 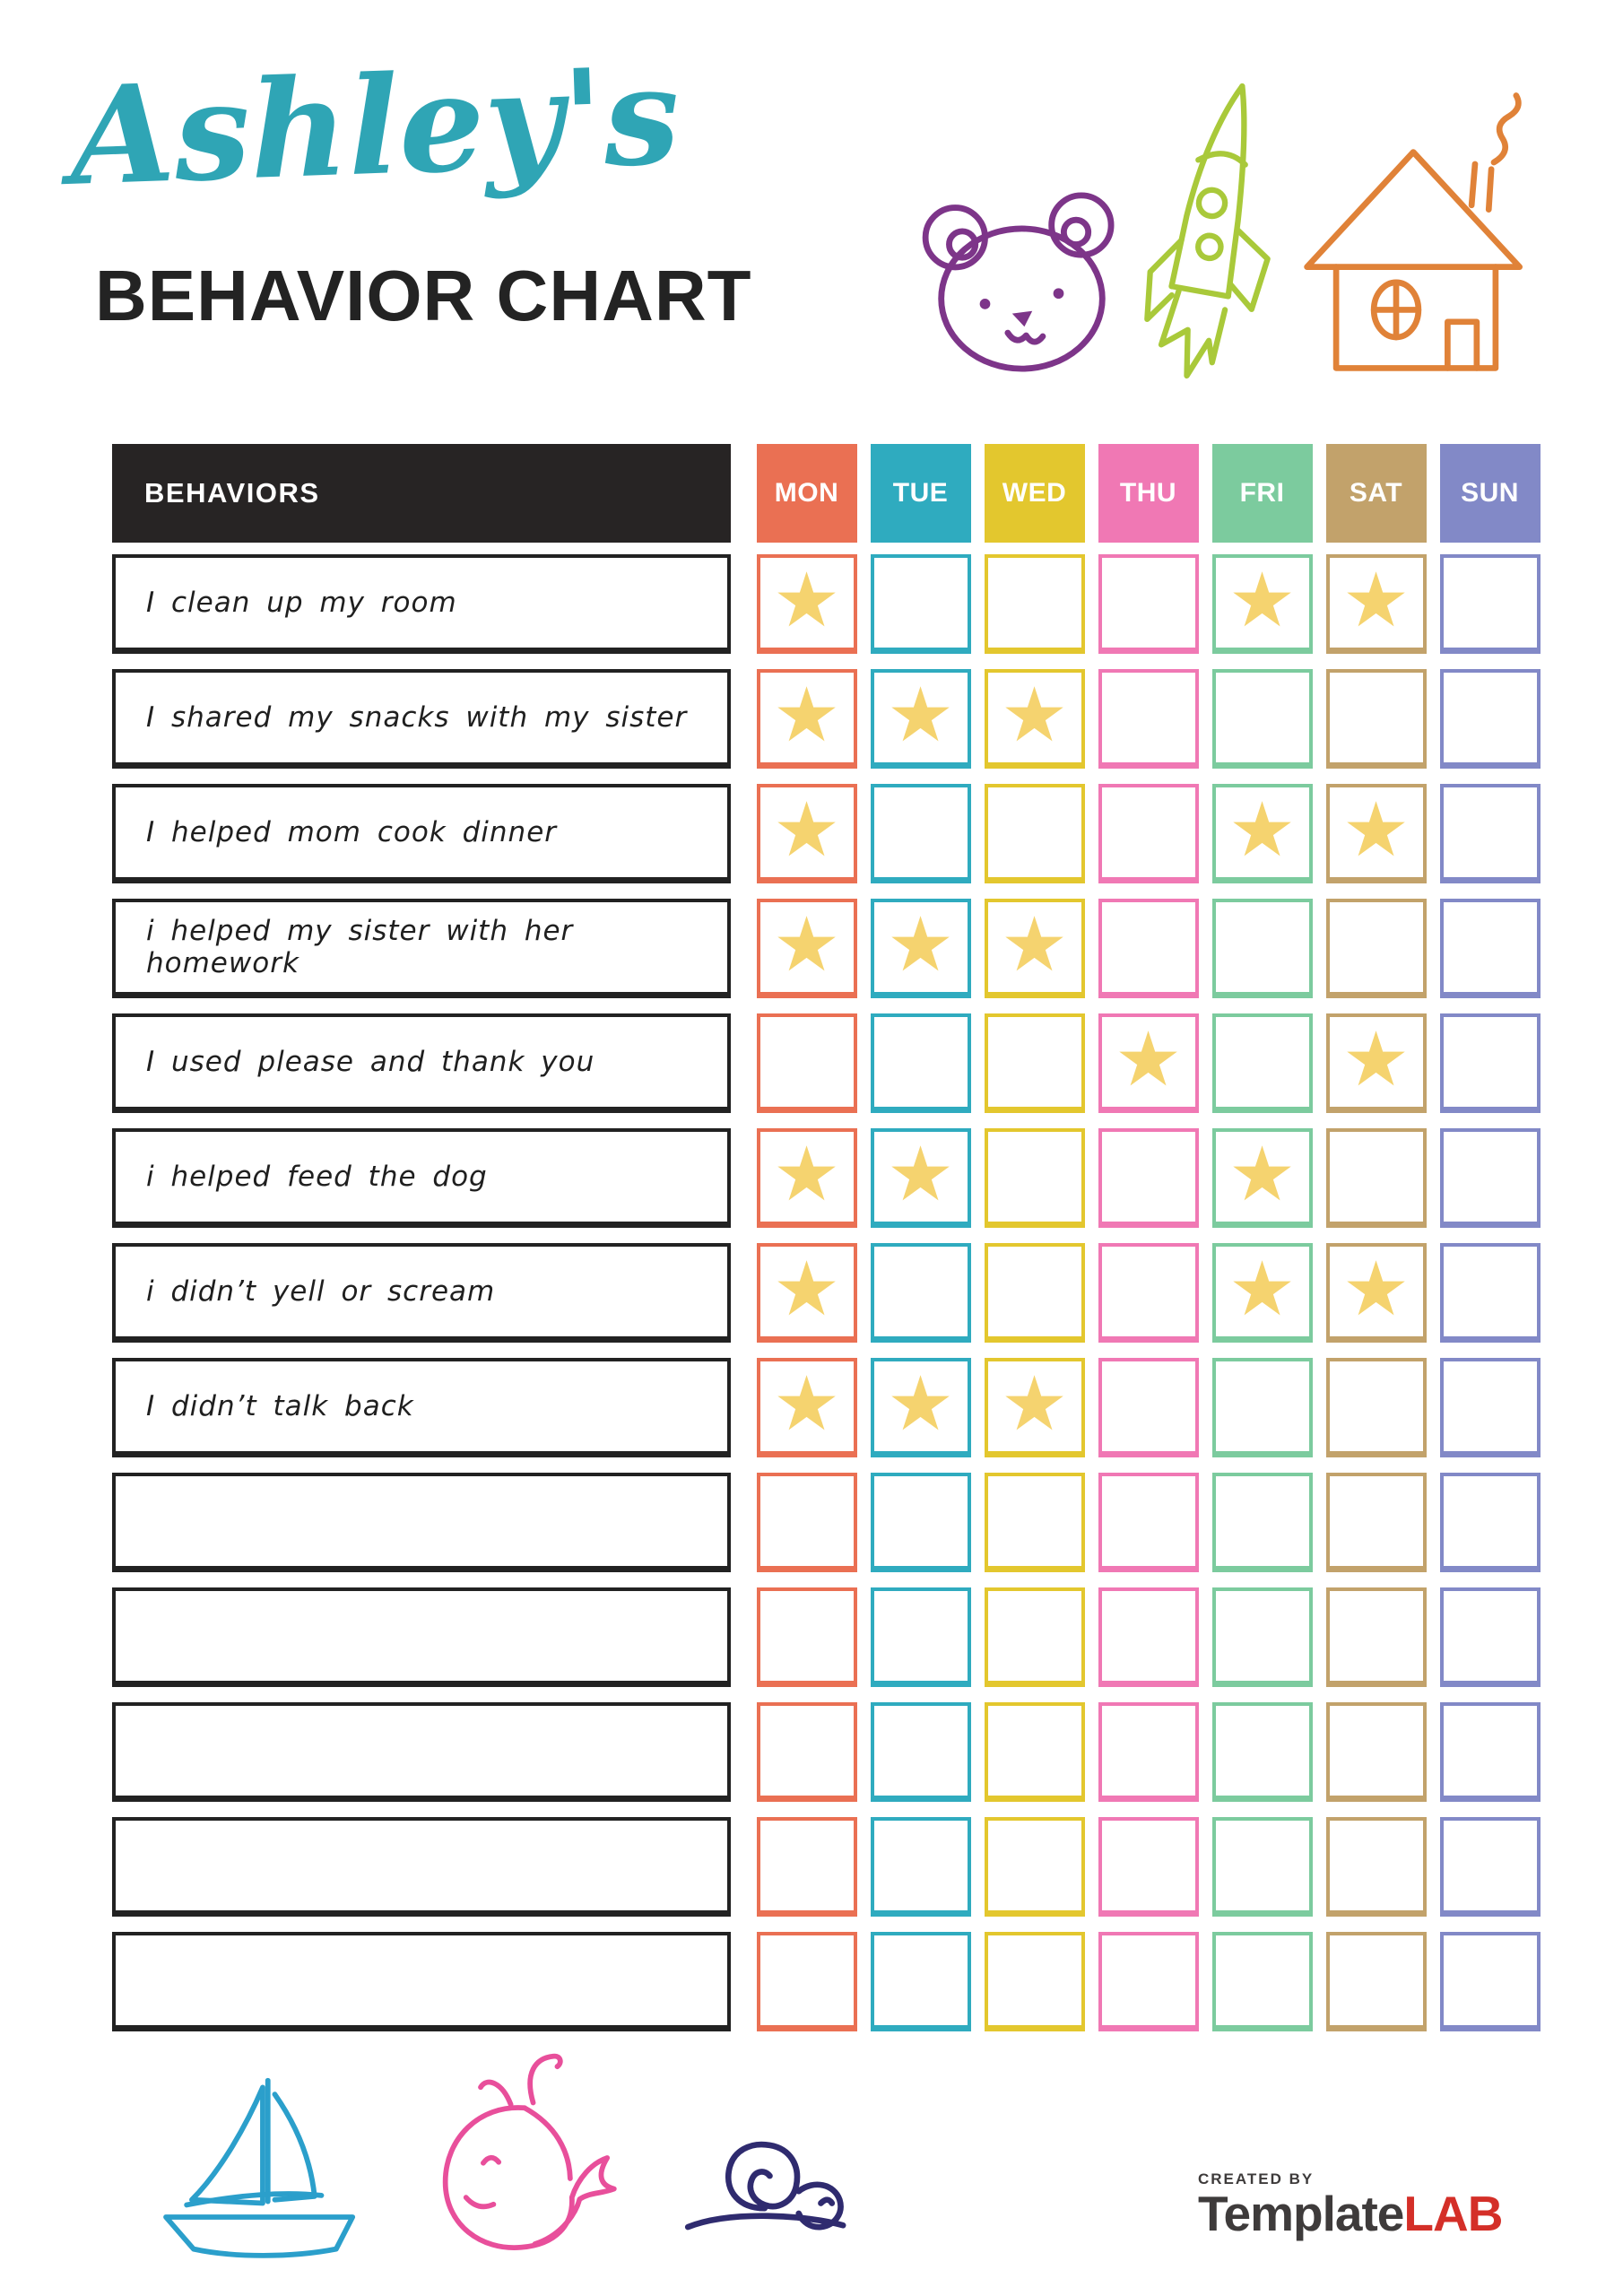 What do you see at coordinates (740, 1293) in the screenshot?
I see `row-spacer` at bounding box center [740, 1293].